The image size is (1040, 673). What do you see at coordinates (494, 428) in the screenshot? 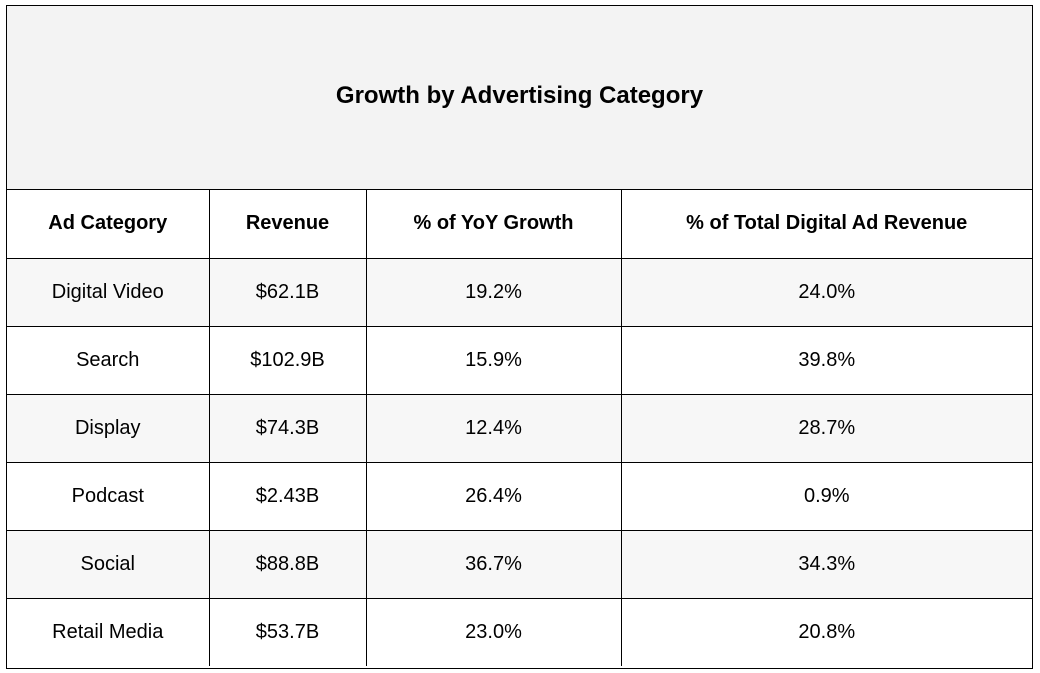
I see `cell-yoy-growth: 12.4%` at bounding box center [494, 428].